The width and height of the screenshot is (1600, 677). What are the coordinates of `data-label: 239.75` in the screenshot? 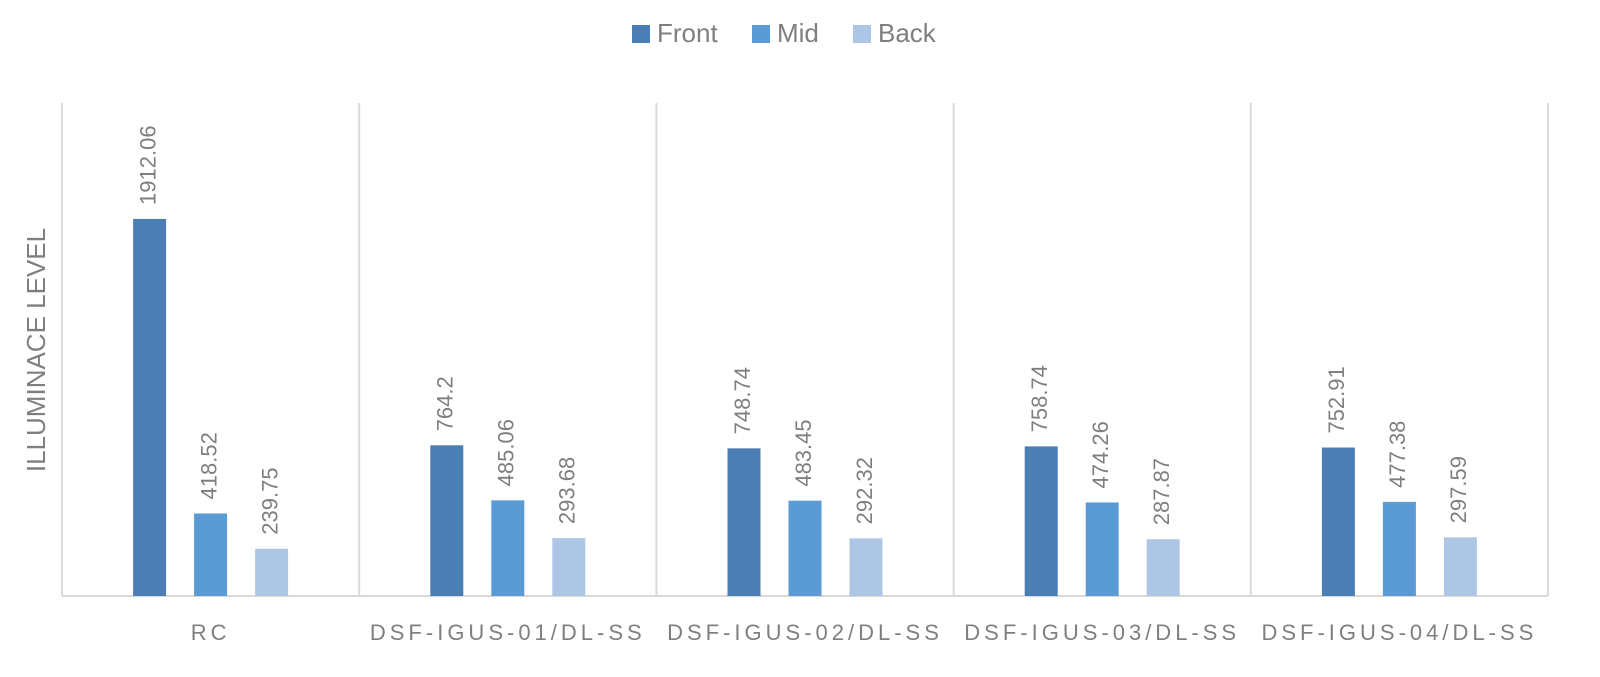 It's located at (269, 500).